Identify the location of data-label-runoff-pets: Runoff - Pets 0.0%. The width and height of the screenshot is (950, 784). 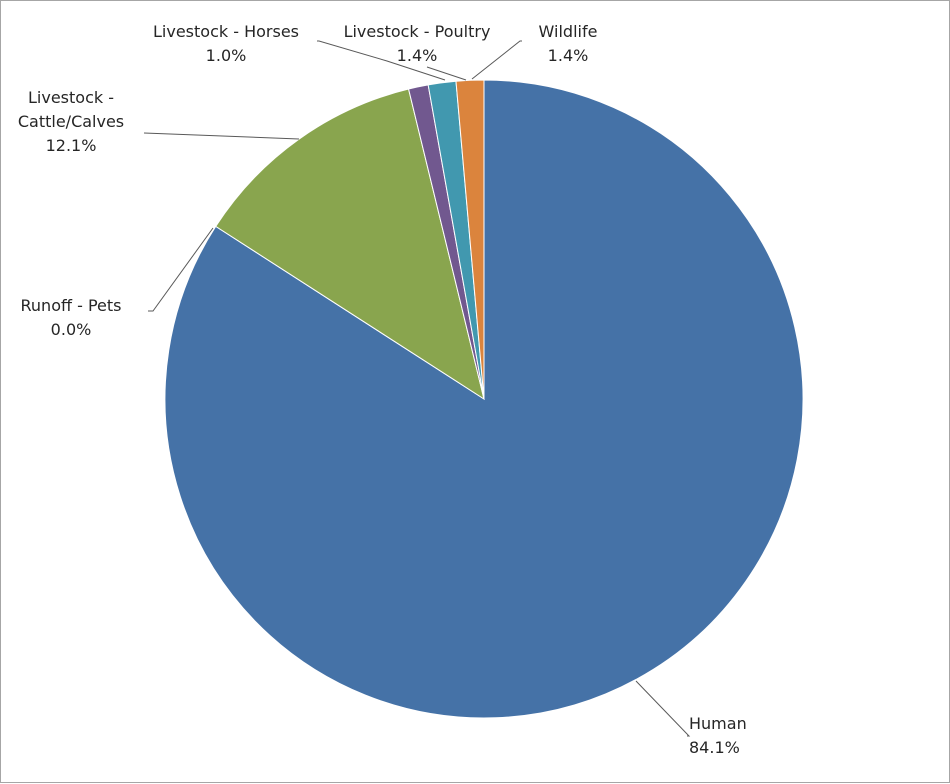
(71, 317).